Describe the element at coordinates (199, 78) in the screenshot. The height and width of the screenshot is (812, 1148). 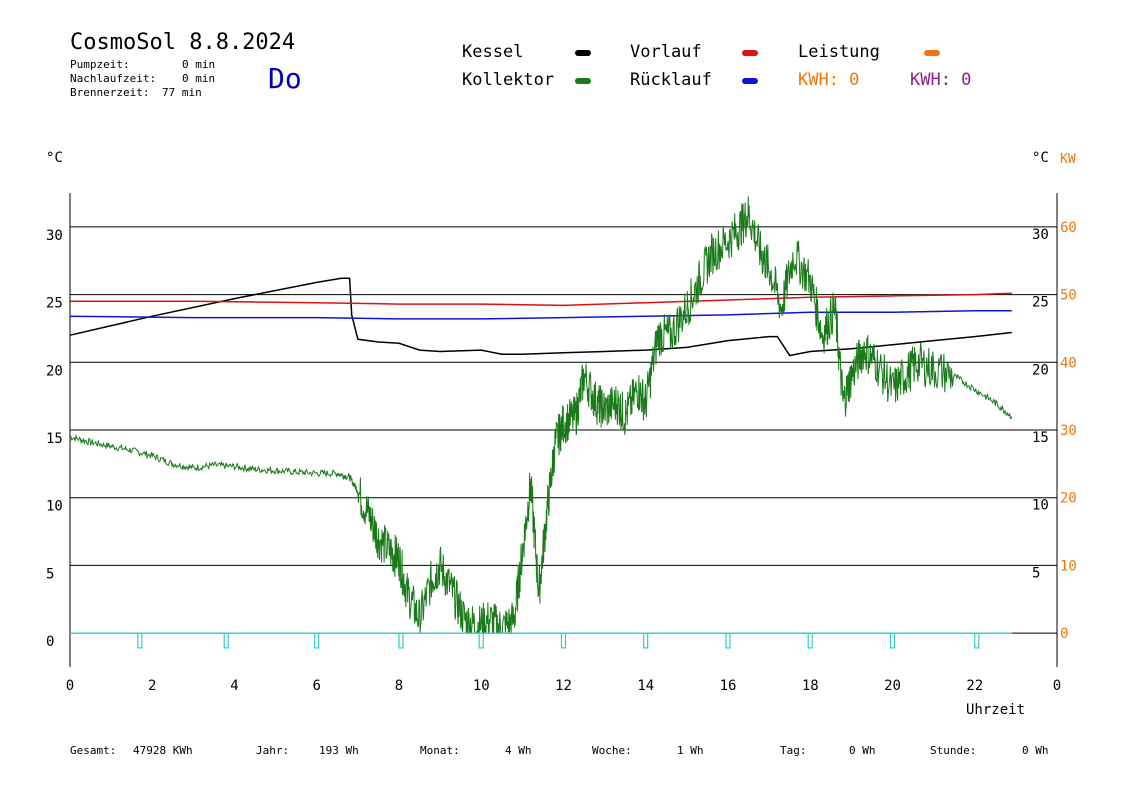
I see `info-nachlaufzeit-value: 0 min` at that location.